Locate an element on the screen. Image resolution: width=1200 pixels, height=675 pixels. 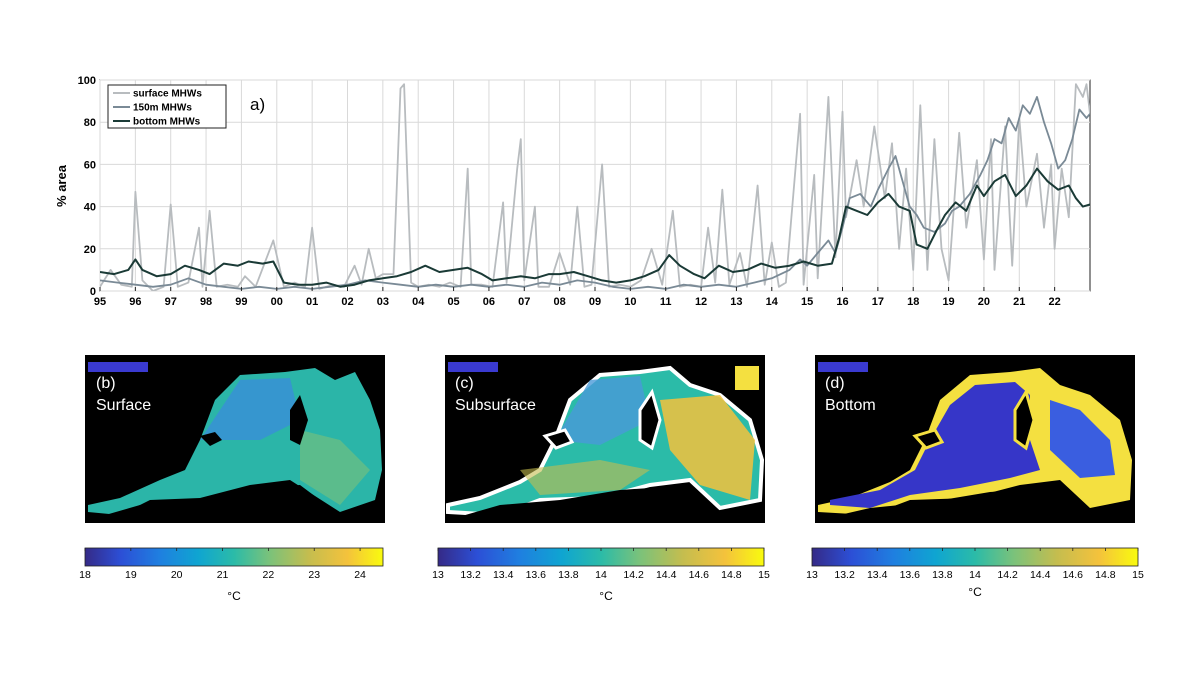
x-tick-label: 14 is located at coordinates (772, 302).